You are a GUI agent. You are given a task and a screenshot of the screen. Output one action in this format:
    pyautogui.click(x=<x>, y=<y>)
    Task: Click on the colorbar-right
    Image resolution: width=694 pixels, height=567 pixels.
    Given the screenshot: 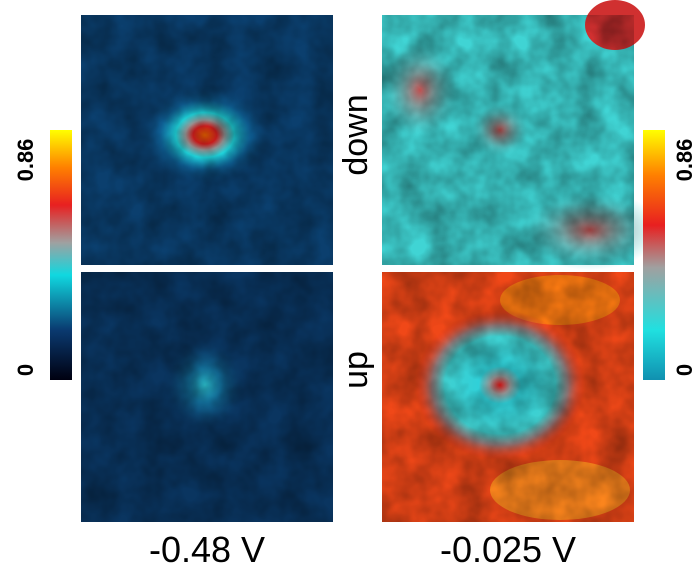 What is the action you would take?
    pyautogui.click(x=654, y=255)
    